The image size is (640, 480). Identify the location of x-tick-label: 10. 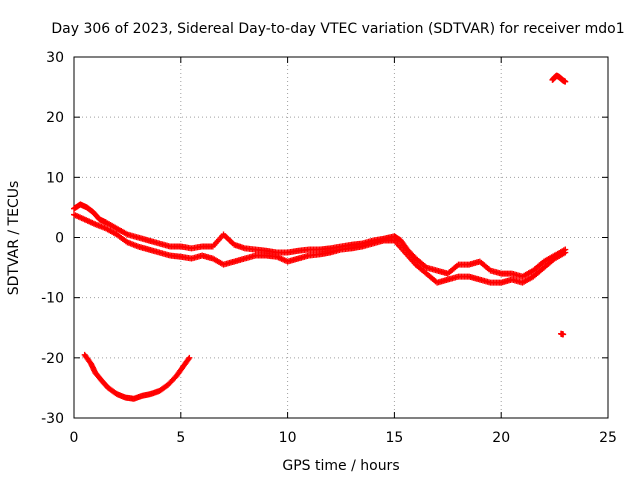
(288, 438).